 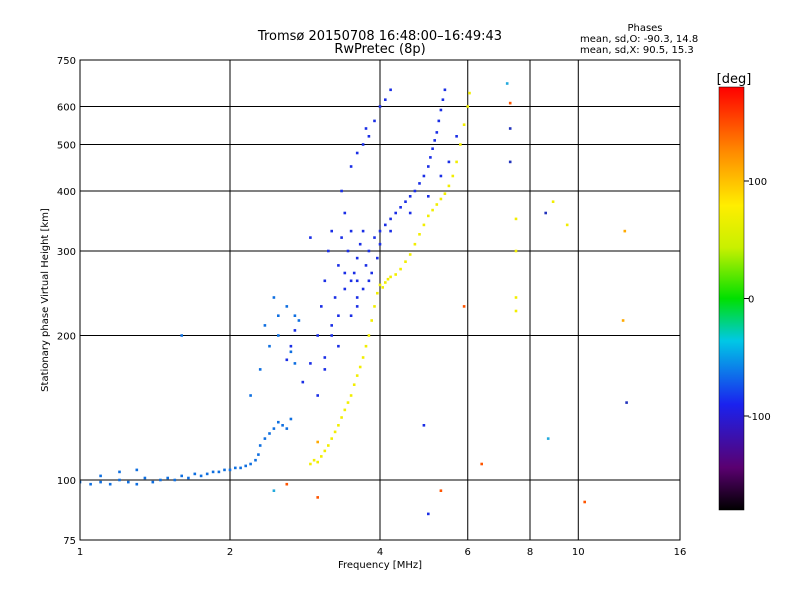 I want to click on colorbar-tick-label: 0, so click(x=751, y=300).